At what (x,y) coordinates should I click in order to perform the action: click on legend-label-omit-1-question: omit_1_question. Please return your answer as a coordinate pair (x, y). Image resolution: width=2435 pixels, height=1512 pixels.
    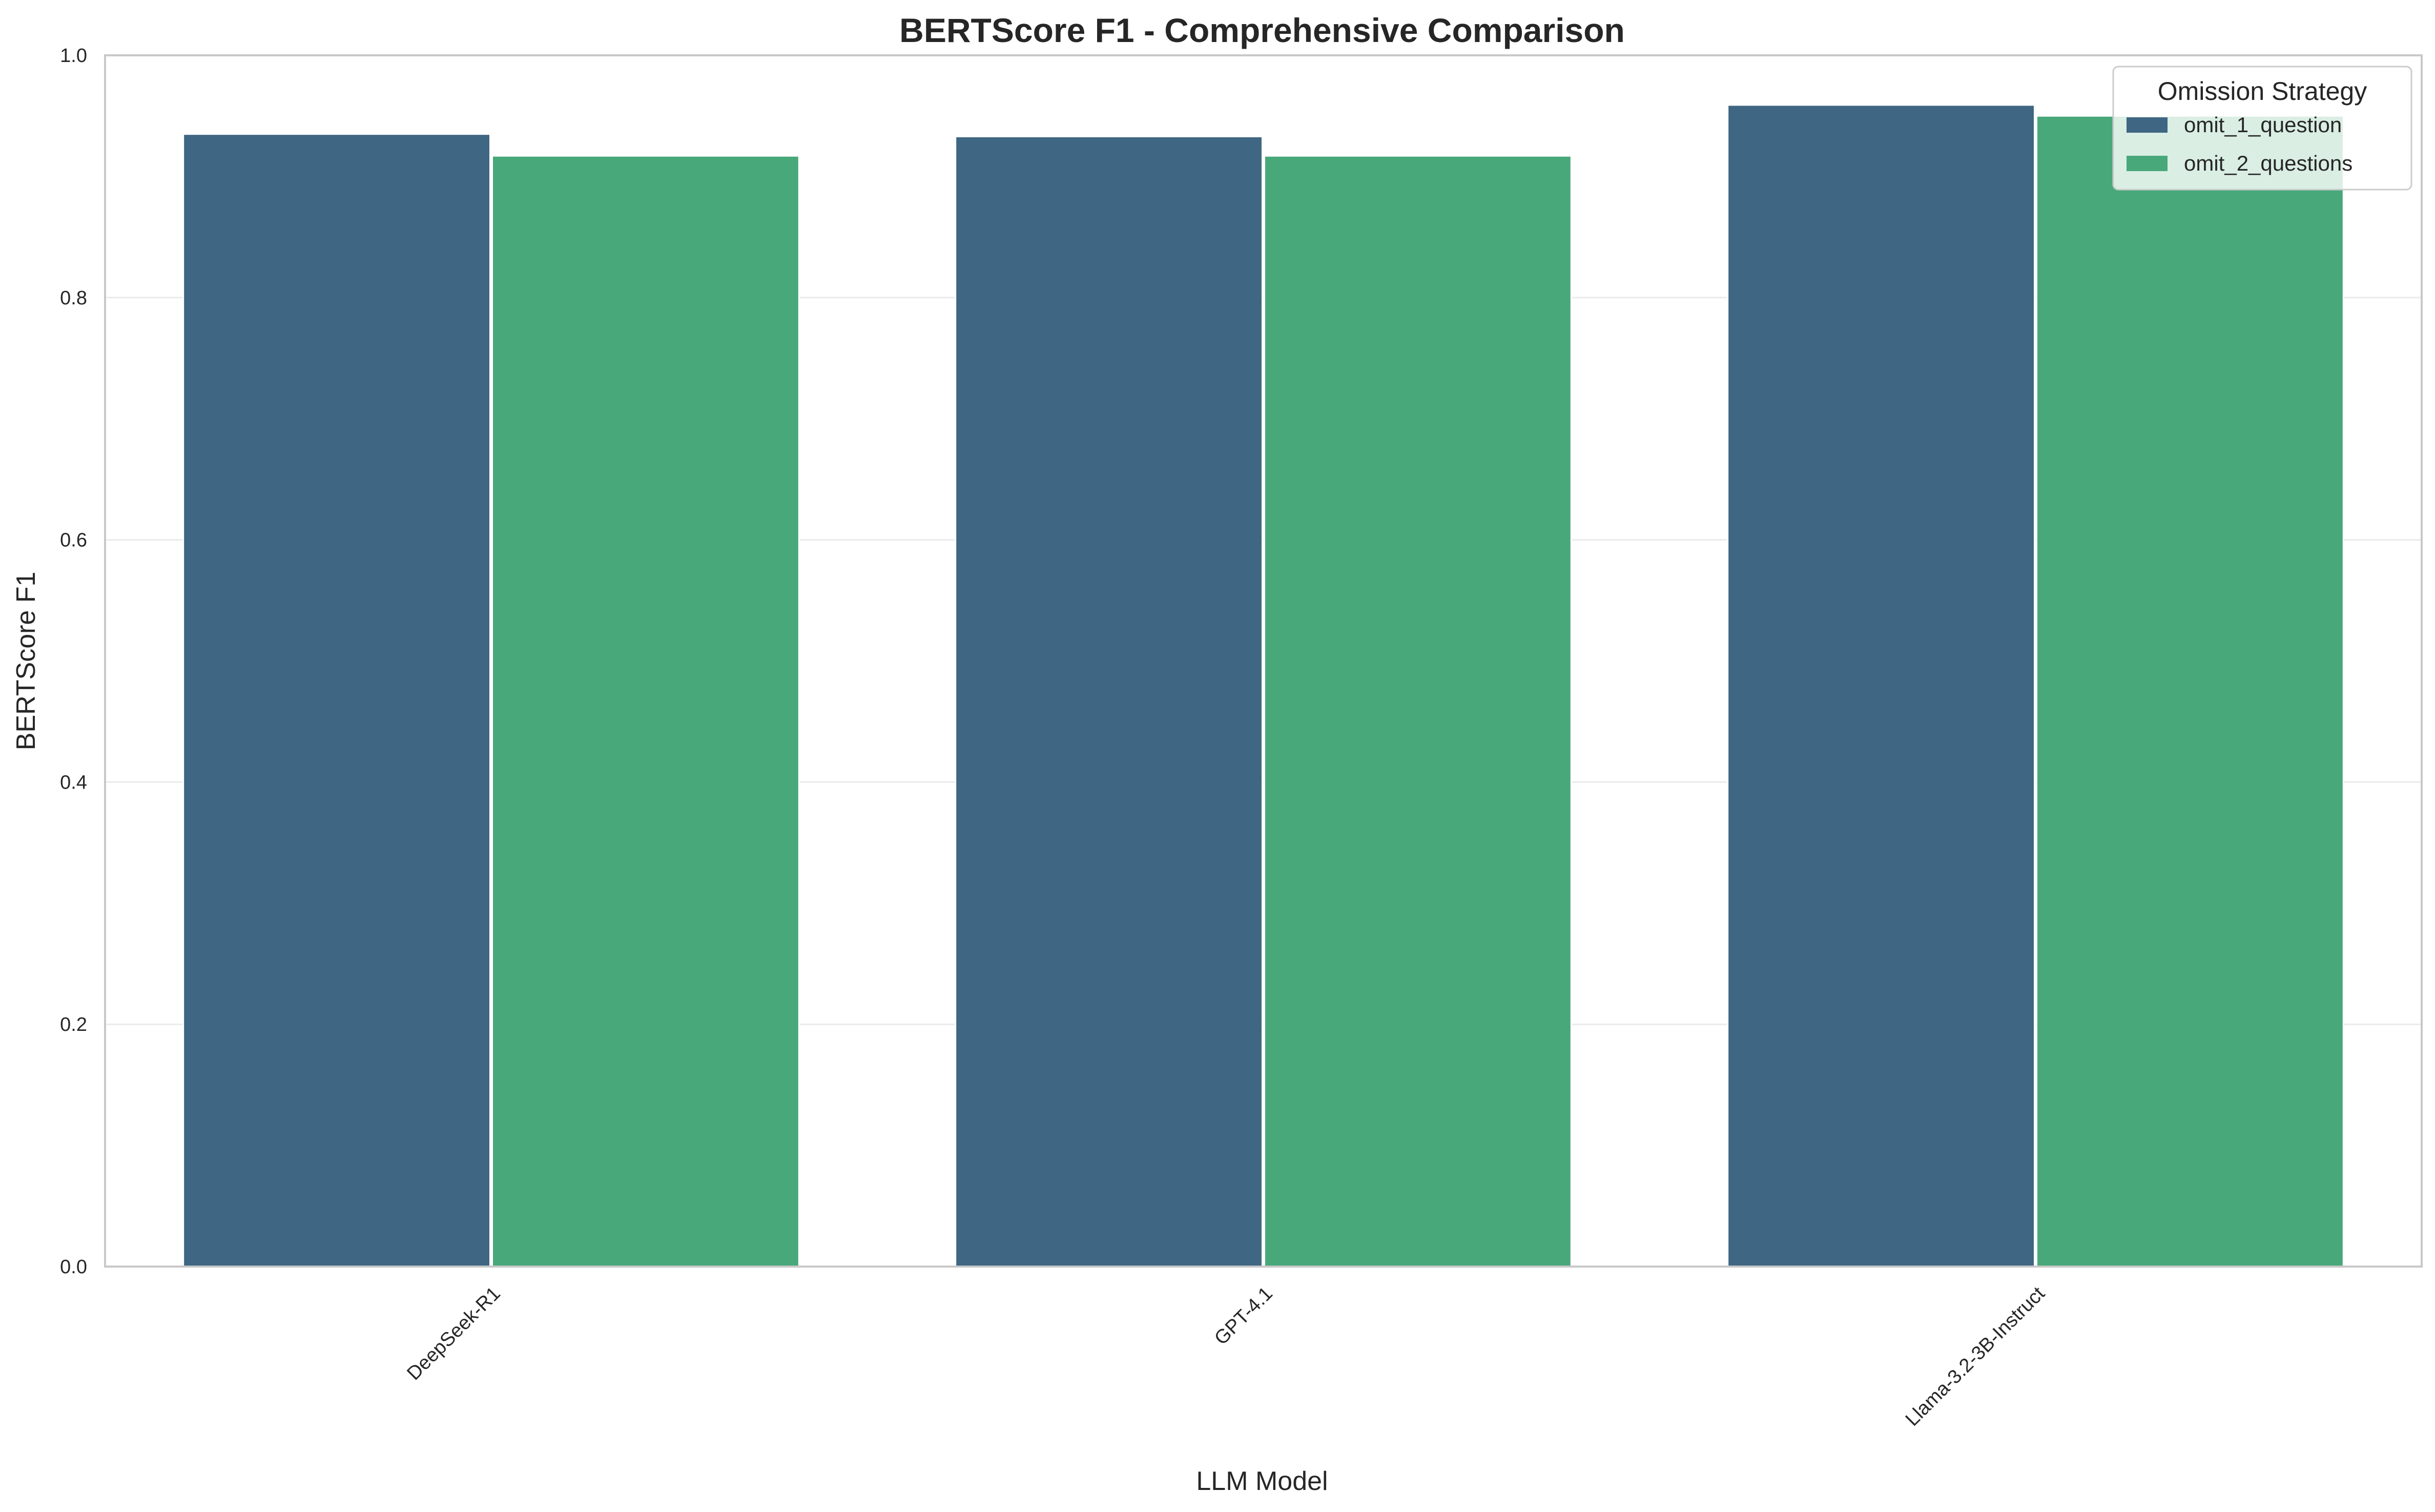
    Looking at the image, I should click on (2263, 125).